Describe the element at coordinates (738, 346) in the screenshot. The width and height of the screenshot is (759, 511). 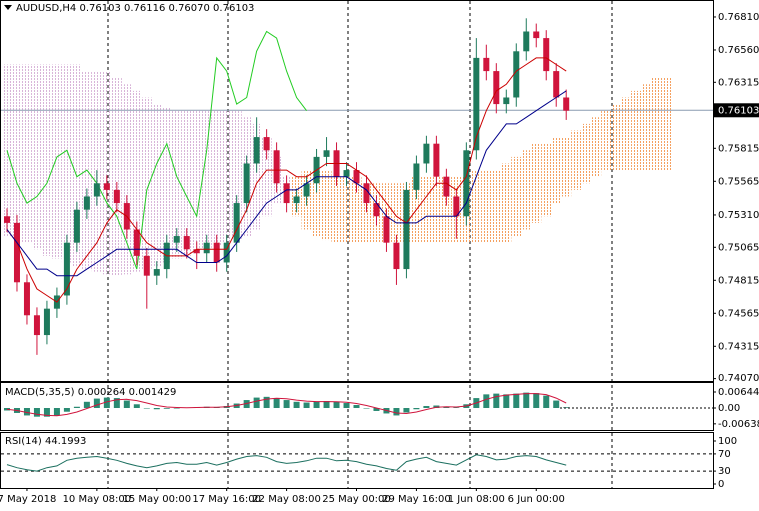
I see `y-tick-label: 0.74315` at that location.